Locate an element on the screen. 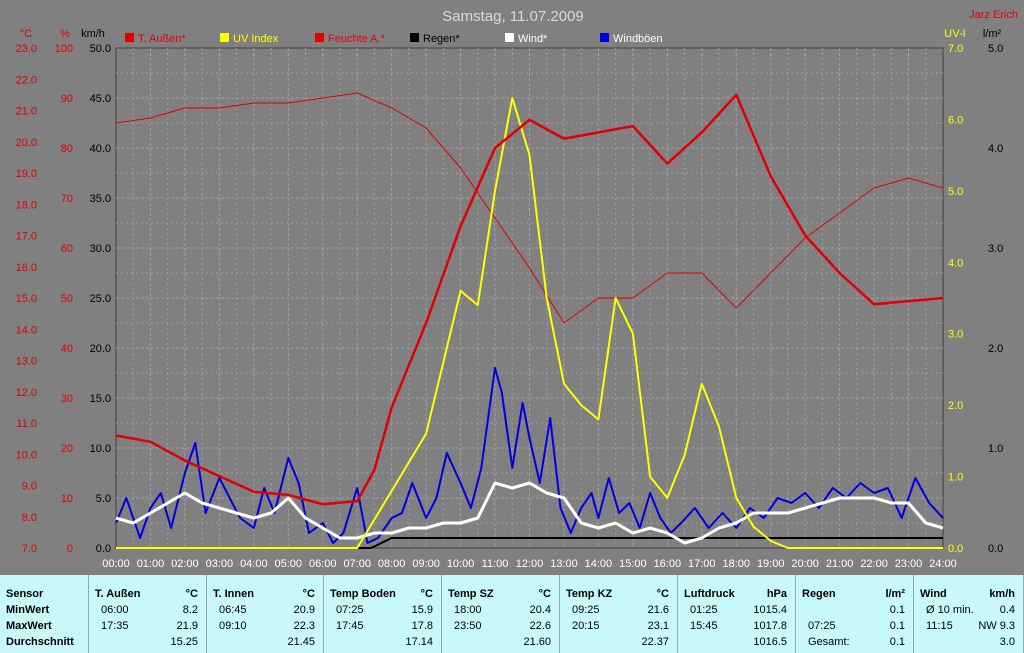 This screenshot has height=653, width=1024. uv-tick-label: 6.0 is located at coordinates (955, 120).